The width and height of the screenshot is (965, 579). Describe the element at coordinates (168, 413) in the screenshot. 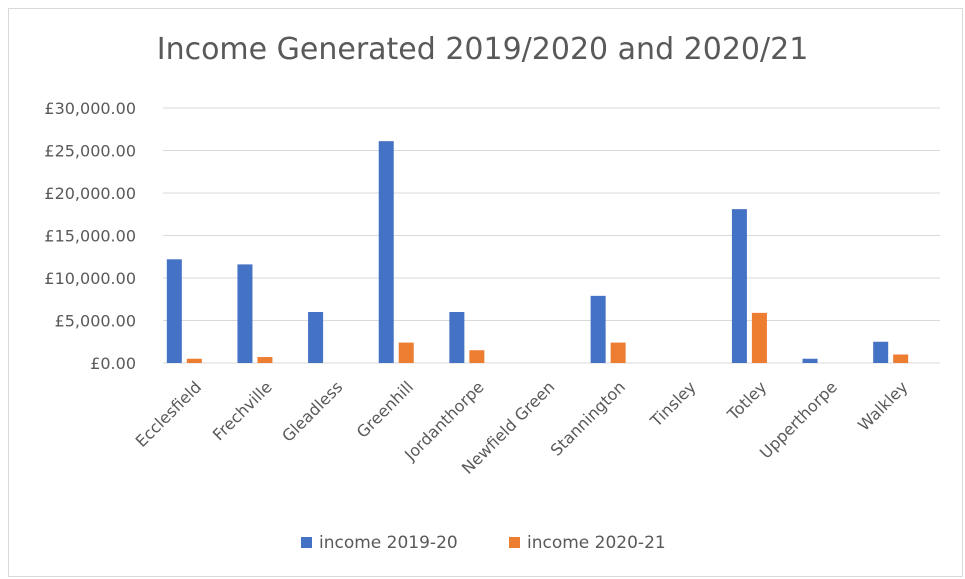

I see `x-tick-label: Ecclesfield` at that location.